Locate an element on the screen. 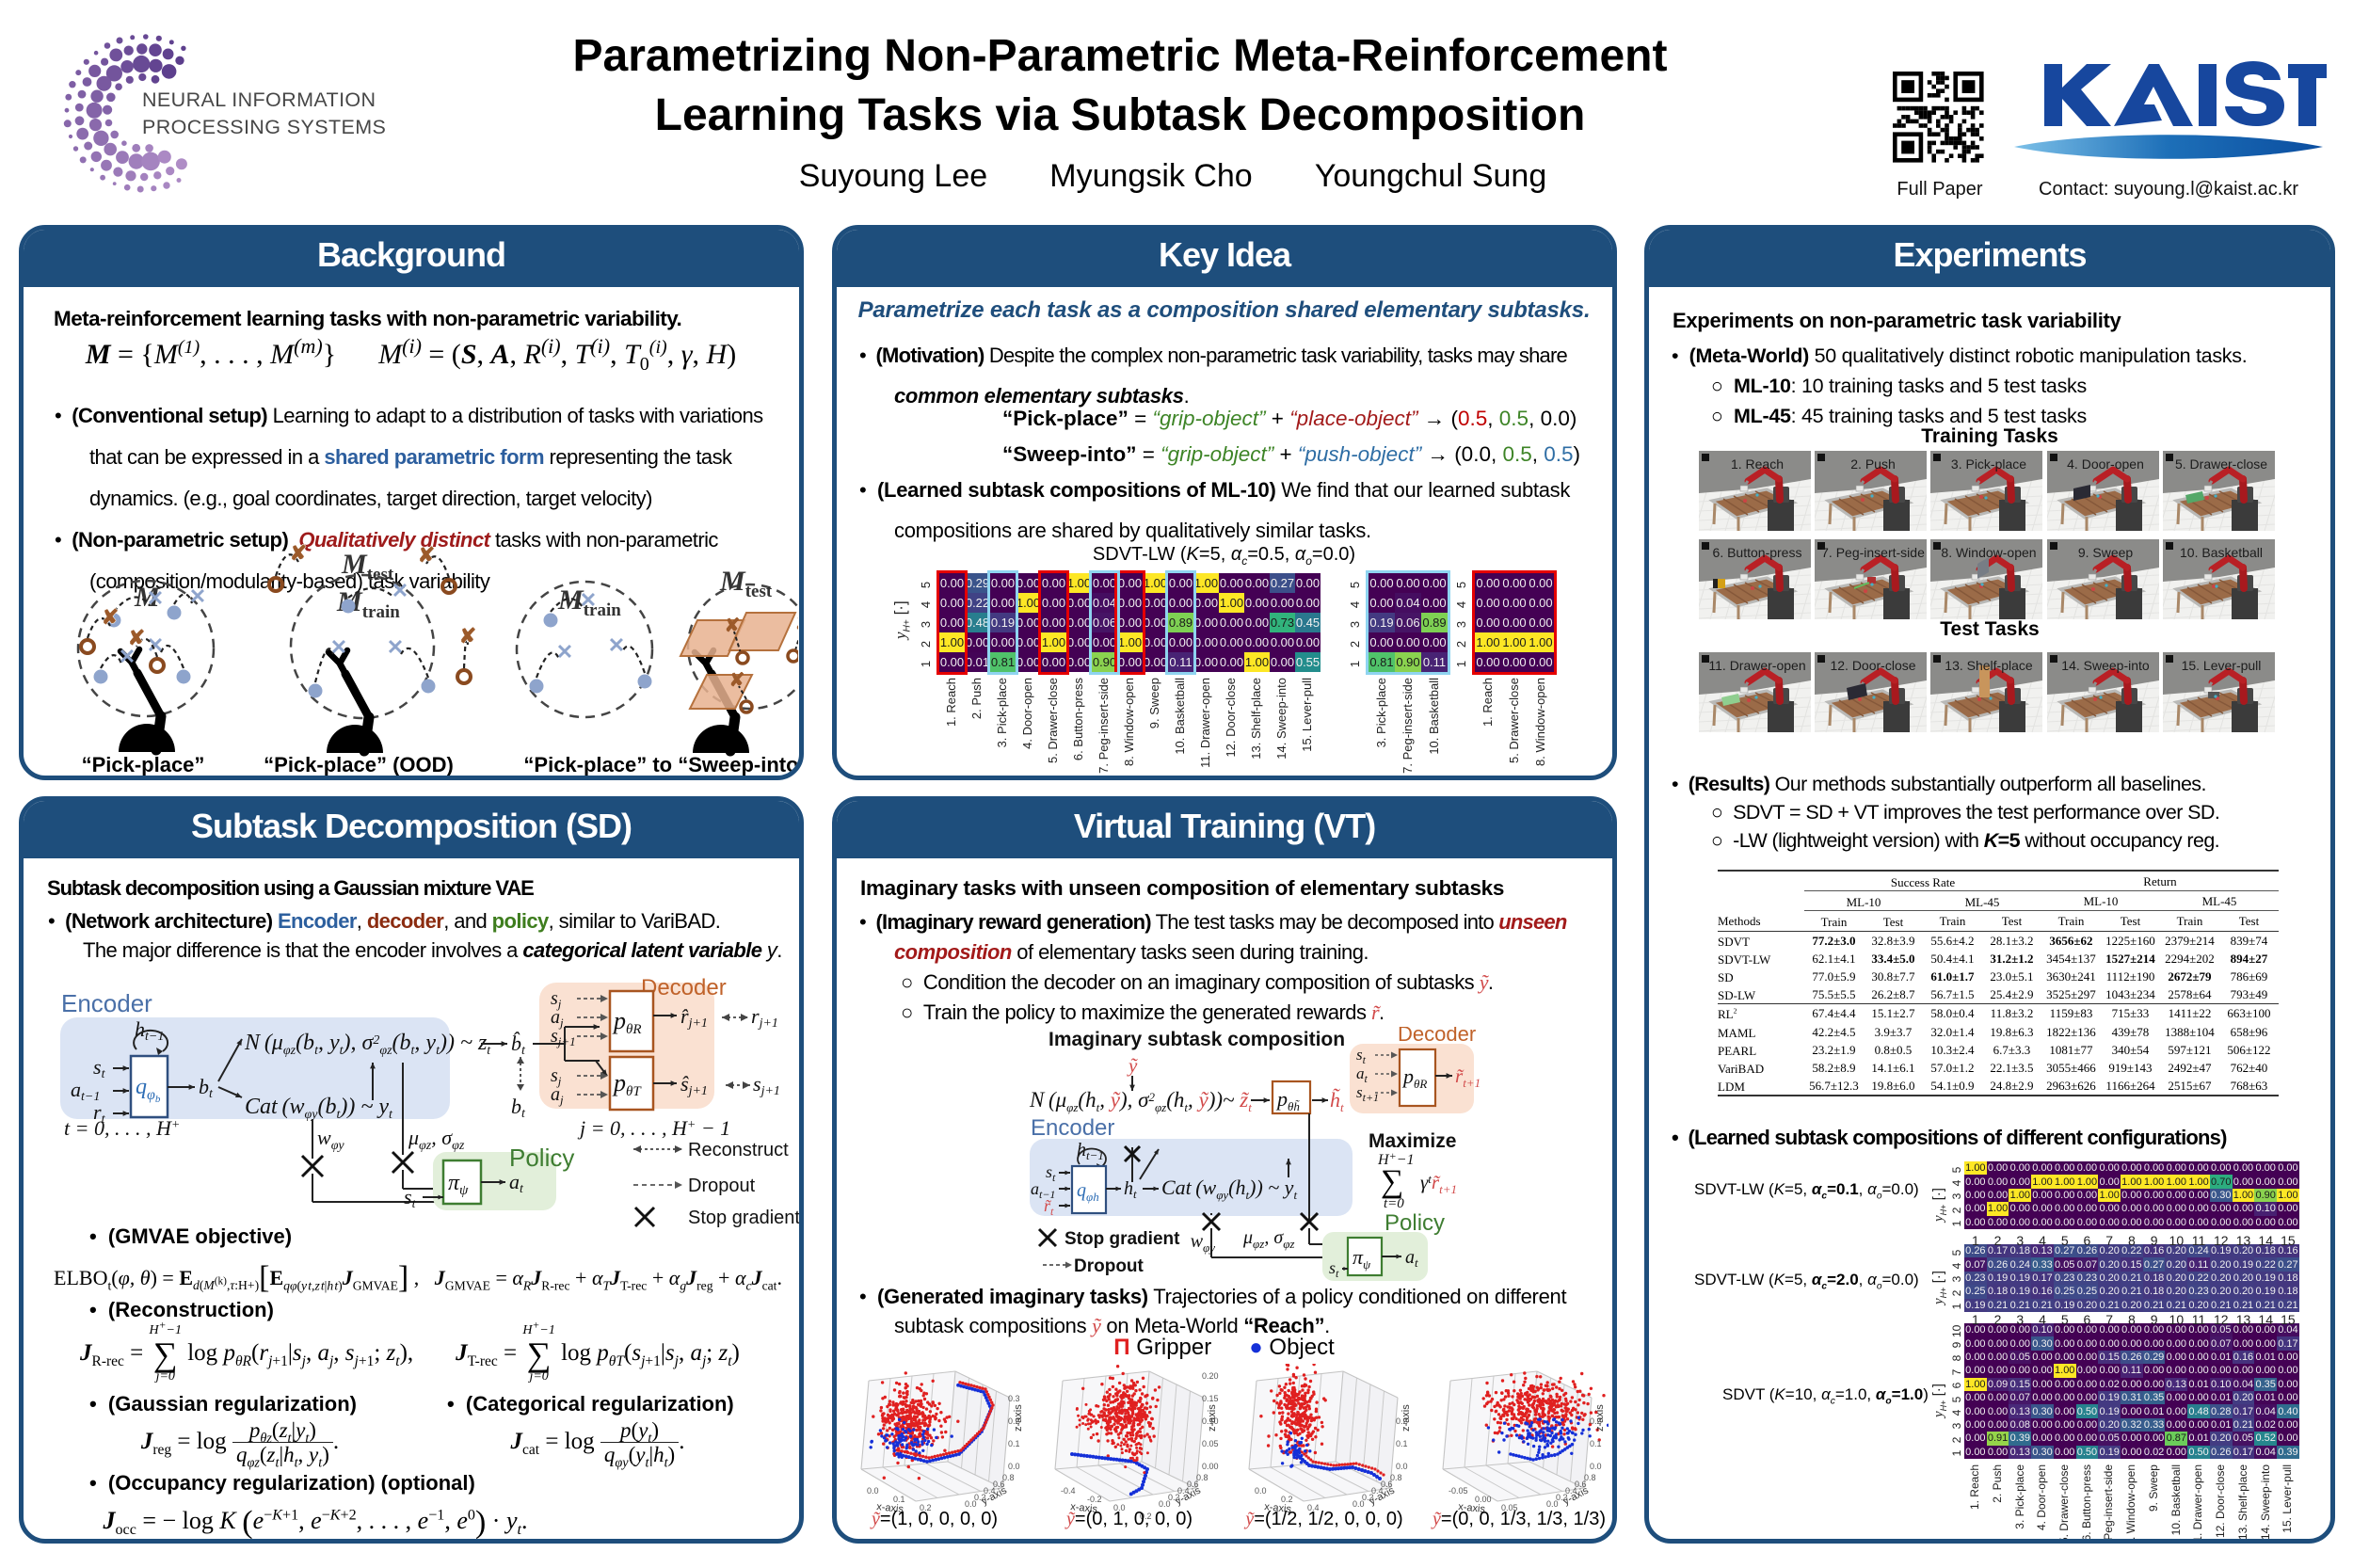  svg-text: 6. Button-press is located at coordinates (1757, 552).